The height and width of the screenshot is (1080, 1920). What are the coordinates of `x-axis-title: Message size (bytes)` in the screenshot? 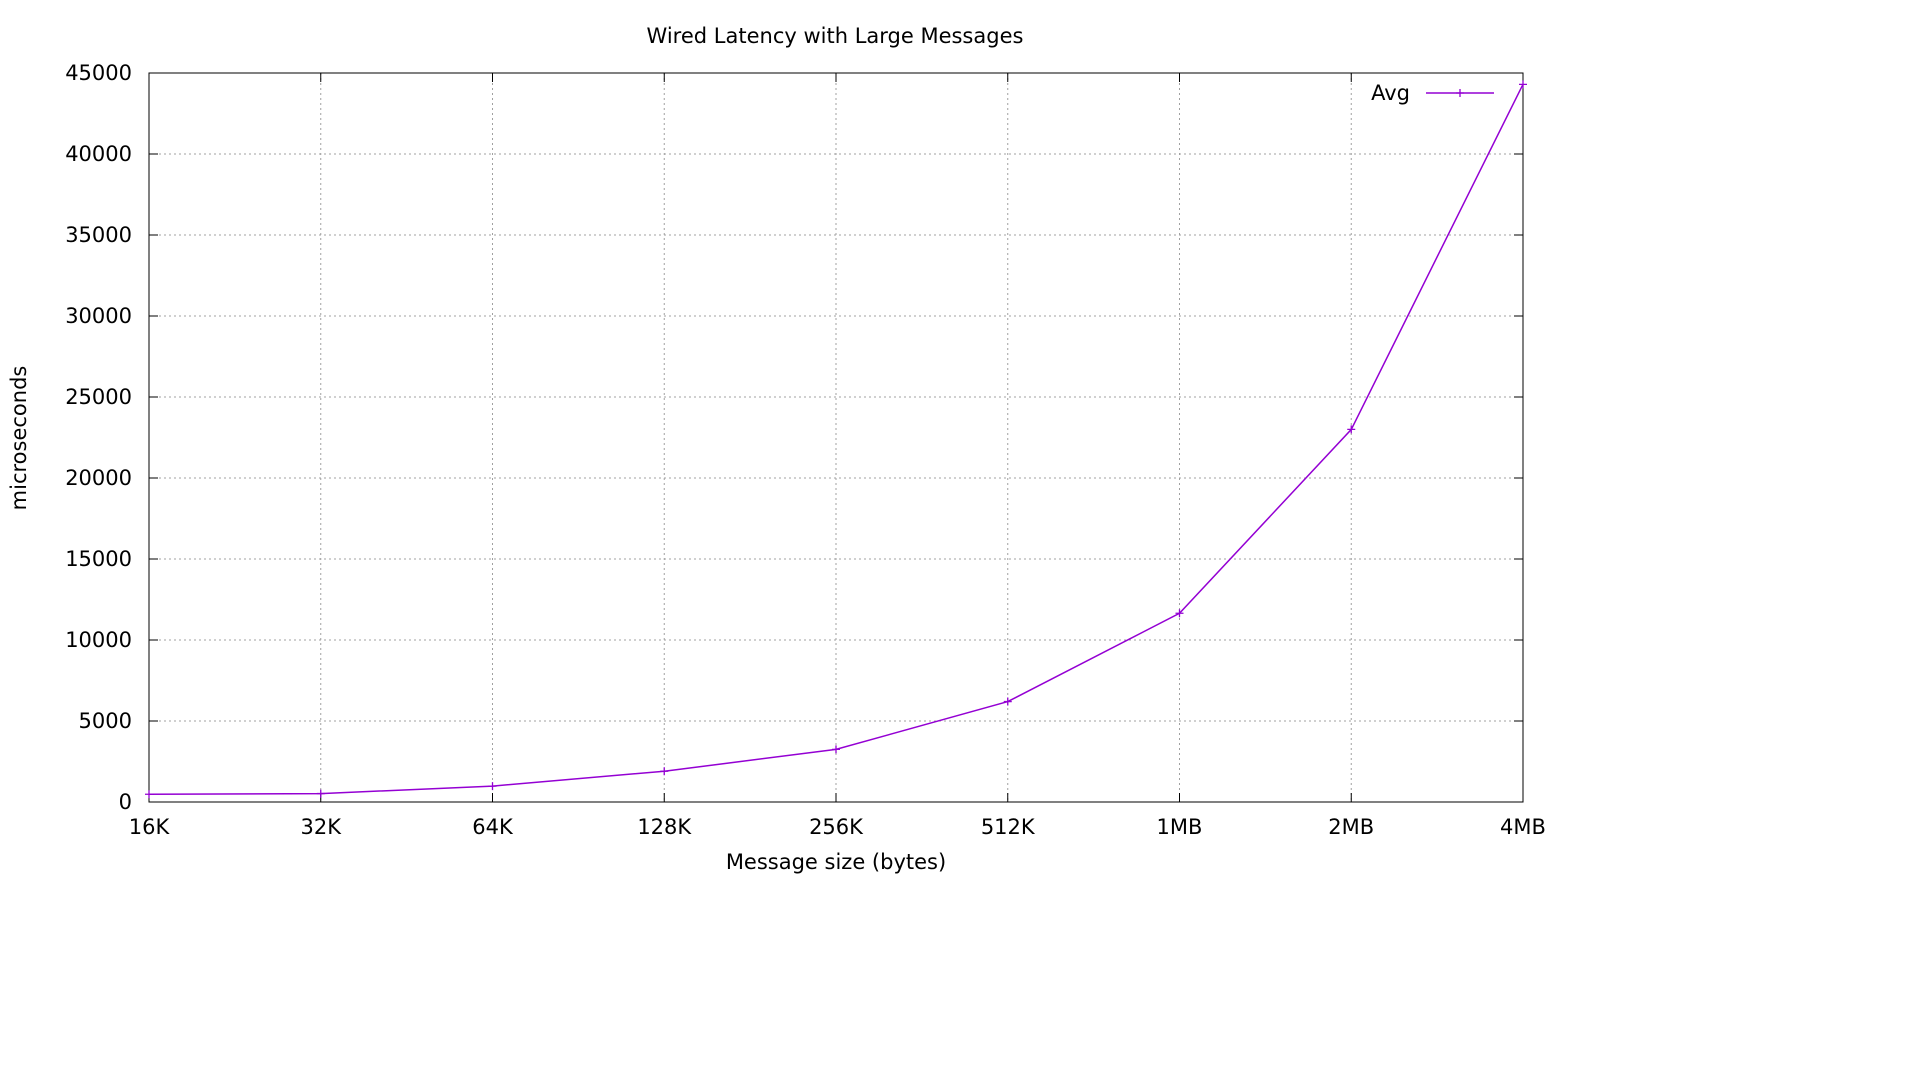 It's located at (836, 862).